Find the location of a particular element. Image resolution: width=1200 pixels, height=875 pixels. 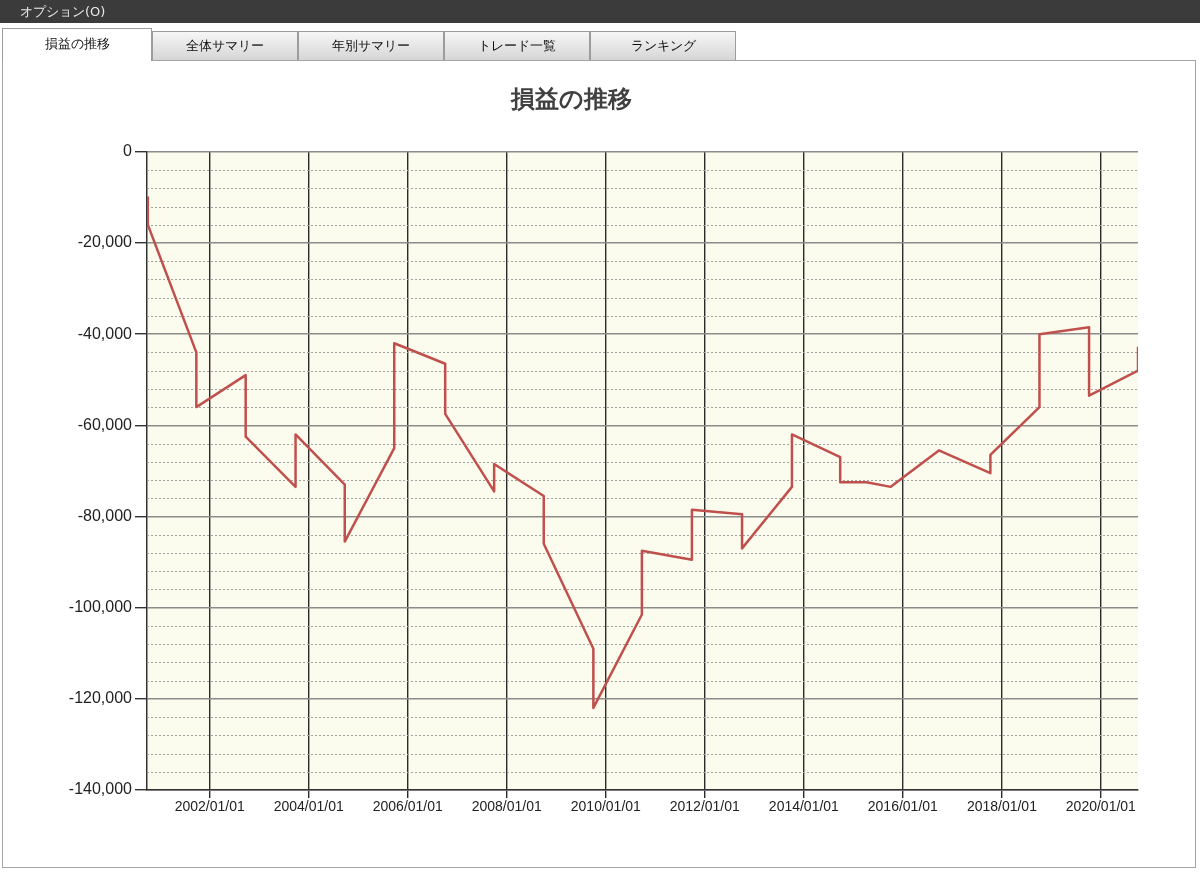

y-tick-label: -80,000 is located at coordinates (105, 515).